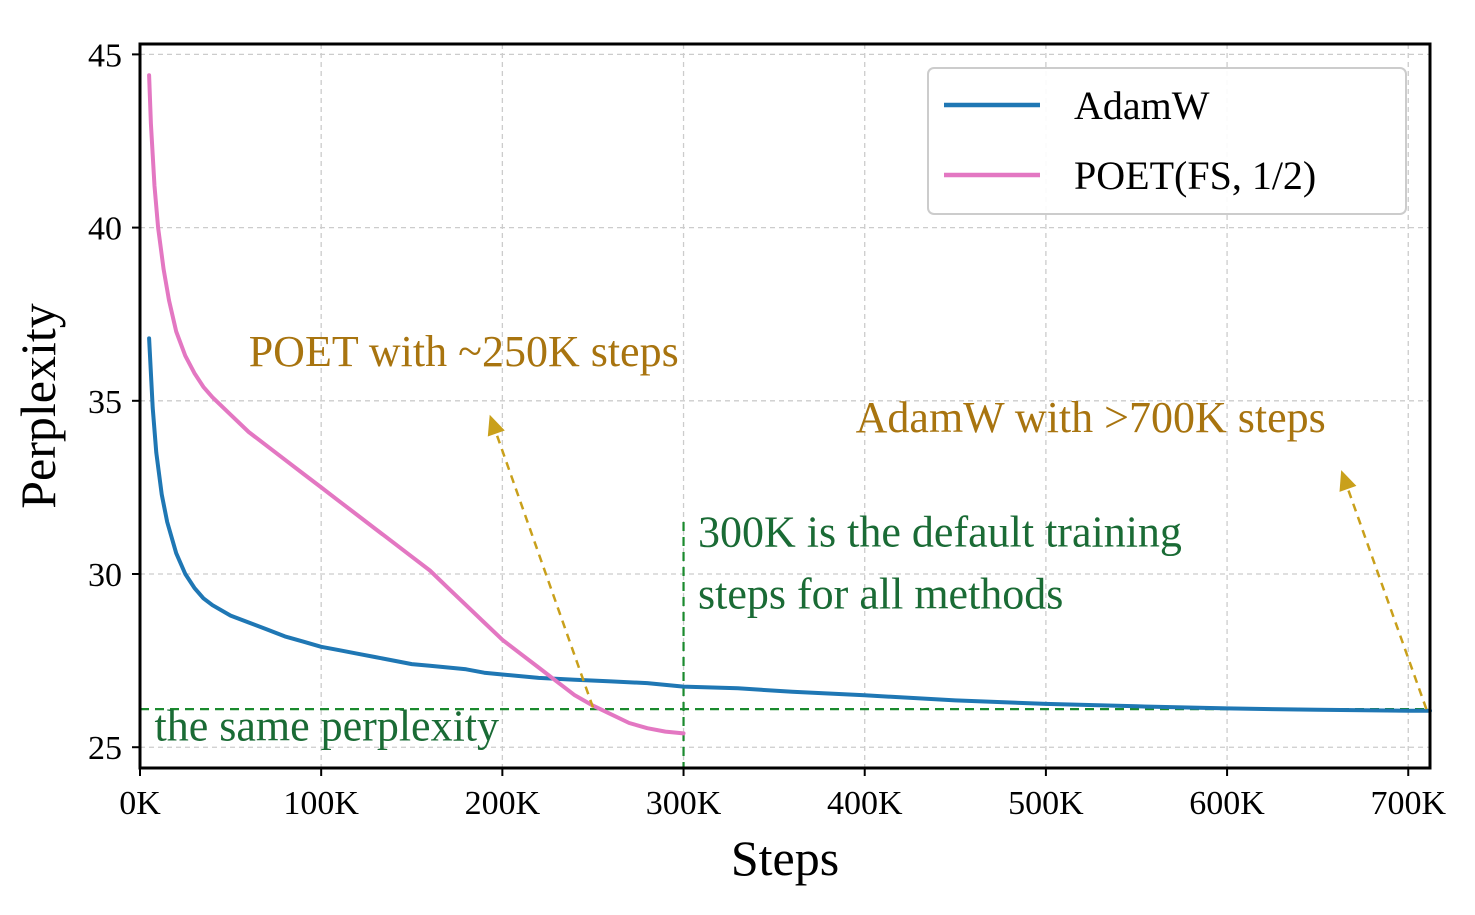 This screenshot has height=915, width=1475. I want to click on x-tick-label: 100K, so click(321, 803).